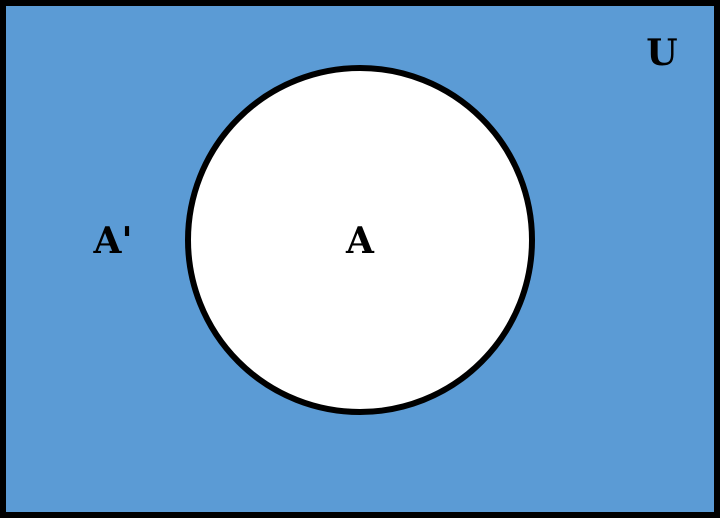 This screenshot has width=720, height=518. I want to click on complement-label: A', so click(113, 241).